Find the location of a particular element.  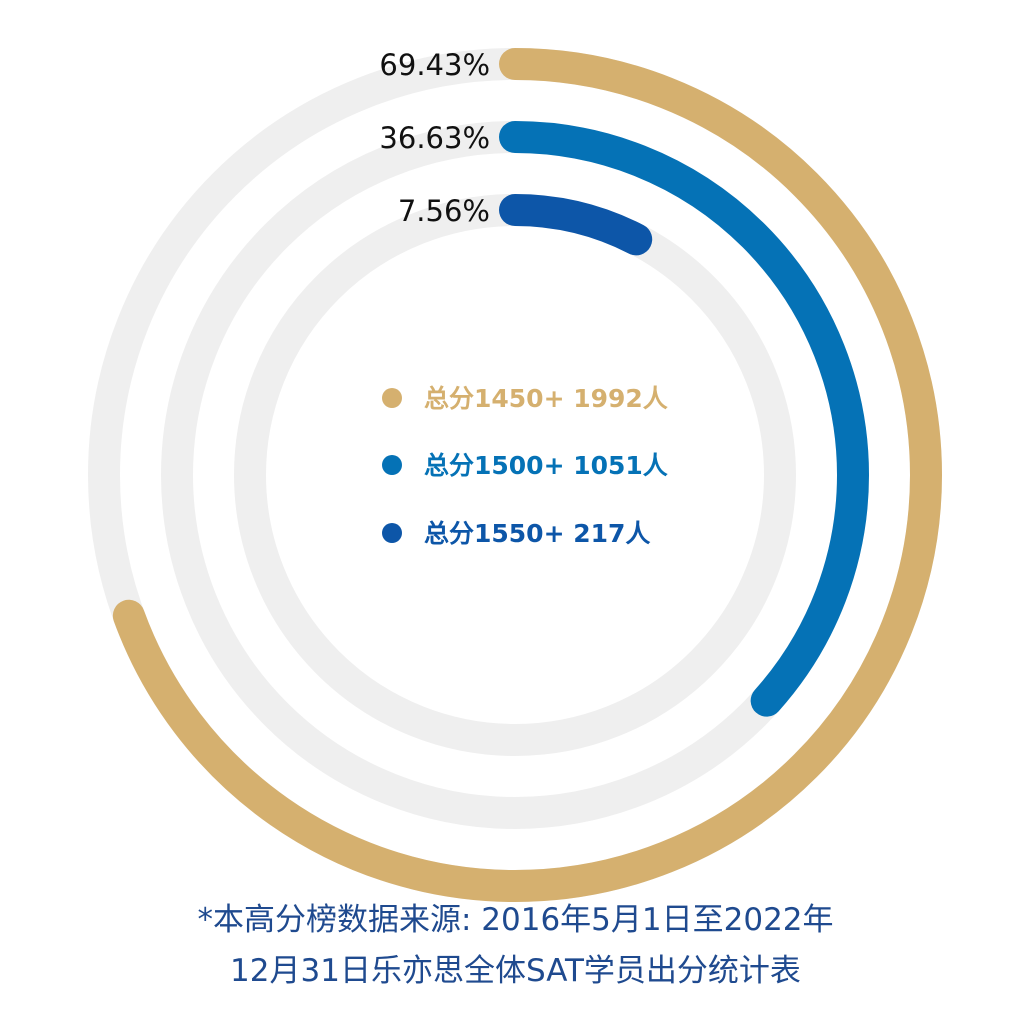

percent-label-3: 7.56% is located at coordinates (444, 211).